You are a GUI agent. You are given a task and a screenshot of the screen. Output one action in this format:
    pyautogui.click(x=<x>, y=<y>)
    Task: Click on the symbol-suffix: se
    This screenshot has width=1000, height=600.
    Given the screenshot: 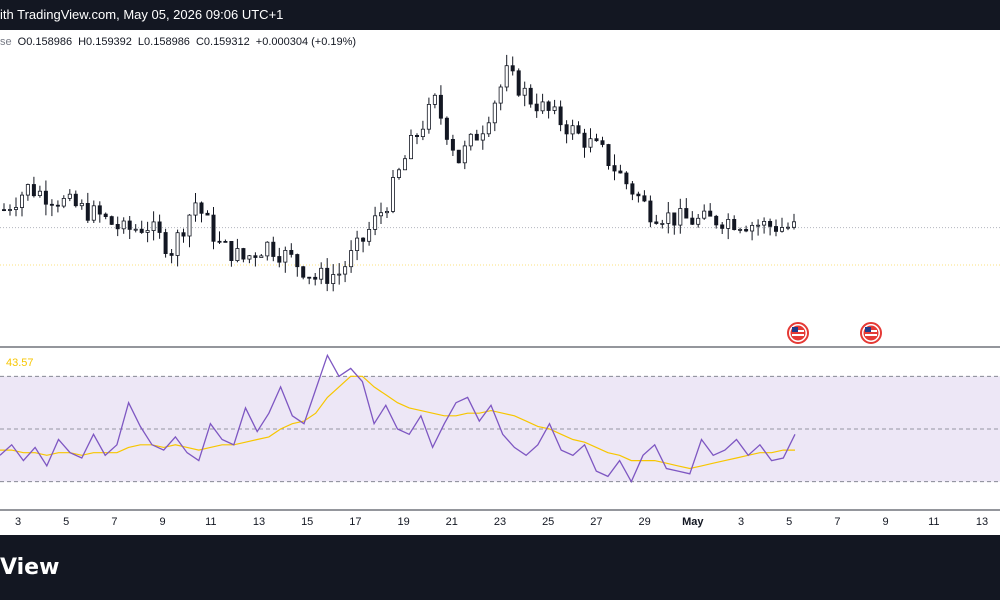 What is the action you would take?
    pyautogui.click(x=6, y=42)
    